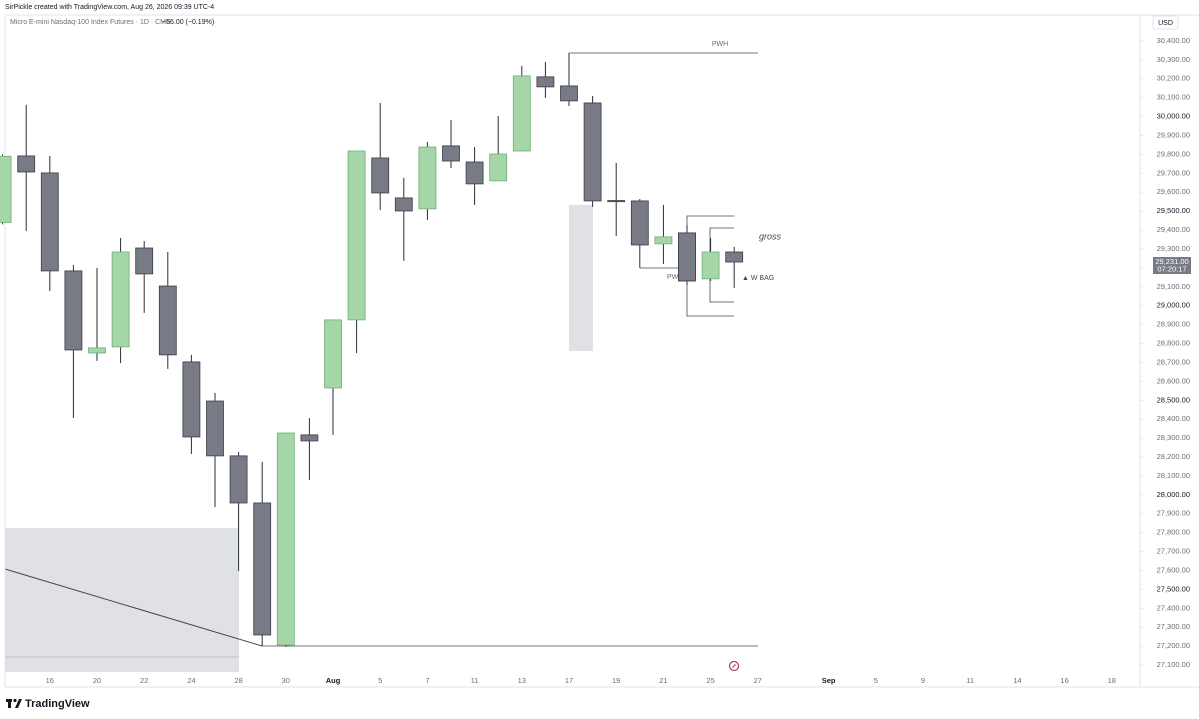 This screenshot has height=719, width=1199. I want to click on y-tick-label: 28,300.00, so click(1173, 437).